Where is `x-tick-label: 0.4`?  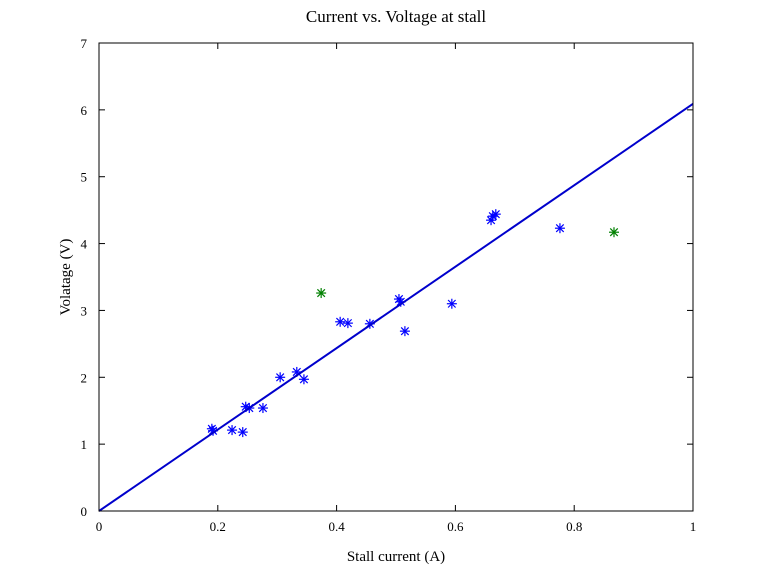
x-tick-label: 0.4 is located at coordinates (336, 526).